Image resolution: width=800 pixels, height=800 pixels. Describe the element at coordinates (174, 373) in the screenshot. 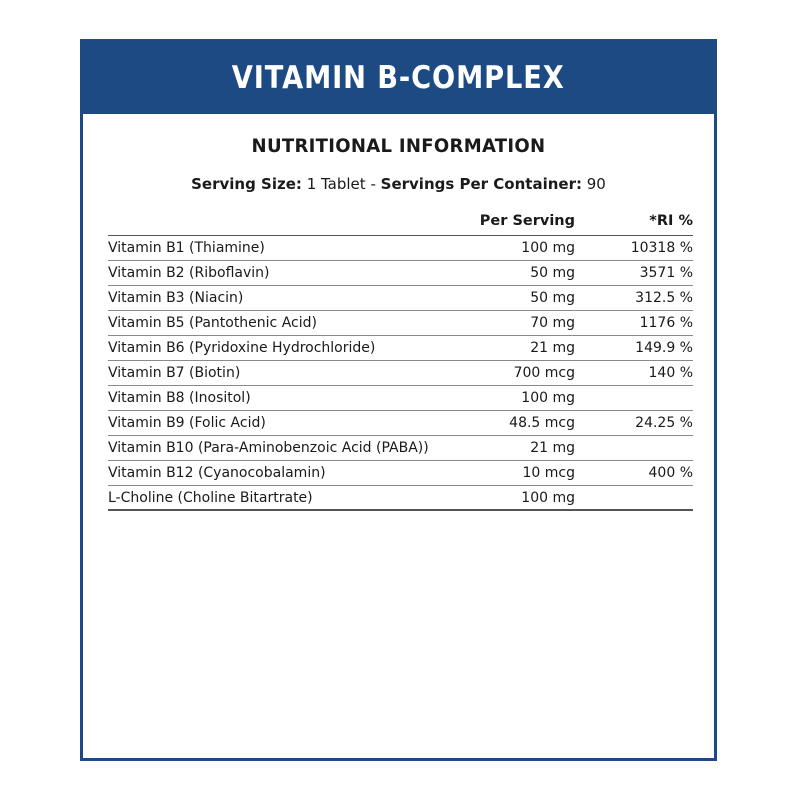

I see `nutrient-name: Vitamin B7 (Biotin)` at that location.